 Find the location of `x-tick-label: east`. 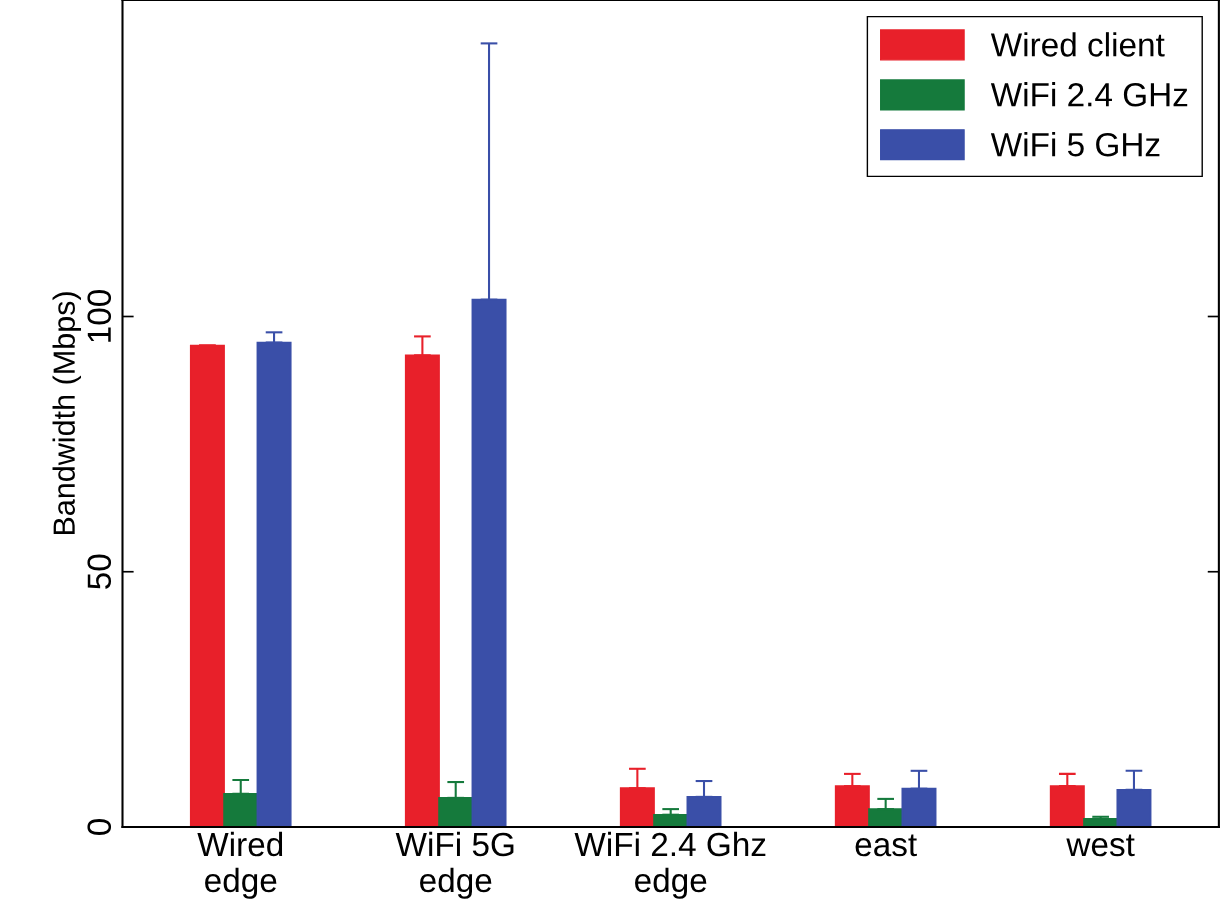

x-tick-label: east is located at coordinates (886, 845).